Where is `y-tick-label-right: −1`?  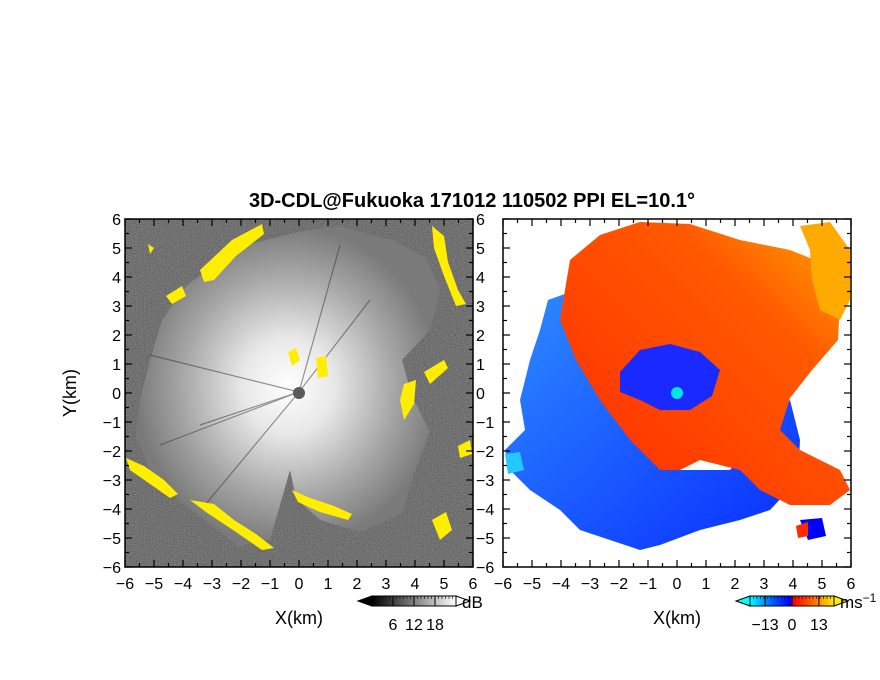
y-tick-label-right: −1 is located at coordinates (485, 423).